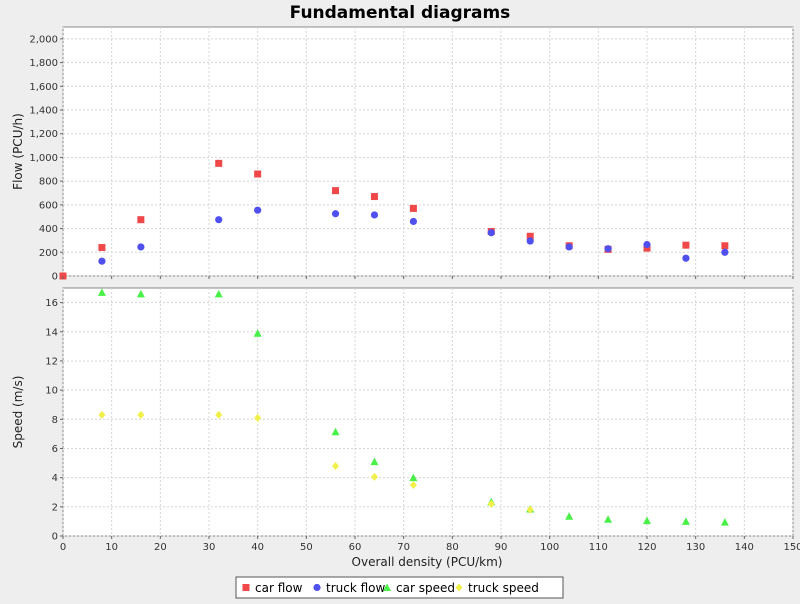 The height and width of the screenshot is (604, 800). I want to click on x-tick-label: 130, so click(695, 547).